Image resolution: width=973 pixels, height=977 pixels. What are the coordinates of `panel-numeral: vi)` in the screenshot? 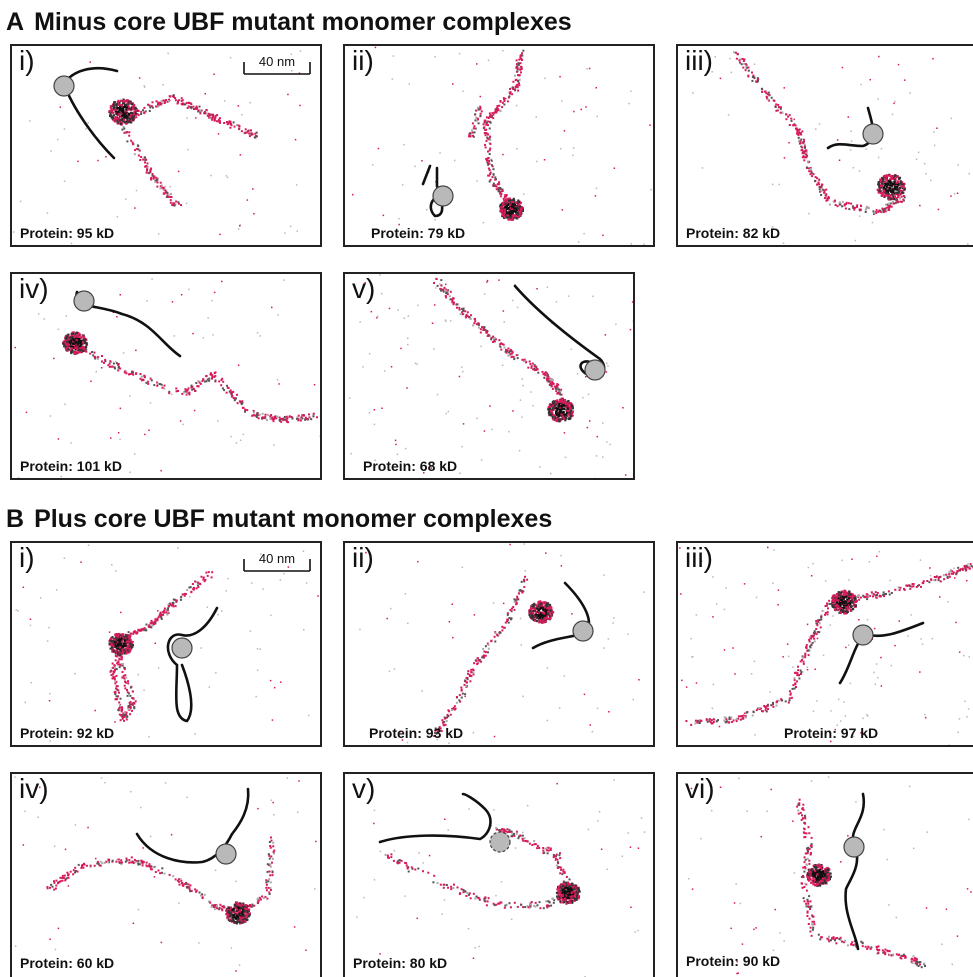 It's located at (700, 788).